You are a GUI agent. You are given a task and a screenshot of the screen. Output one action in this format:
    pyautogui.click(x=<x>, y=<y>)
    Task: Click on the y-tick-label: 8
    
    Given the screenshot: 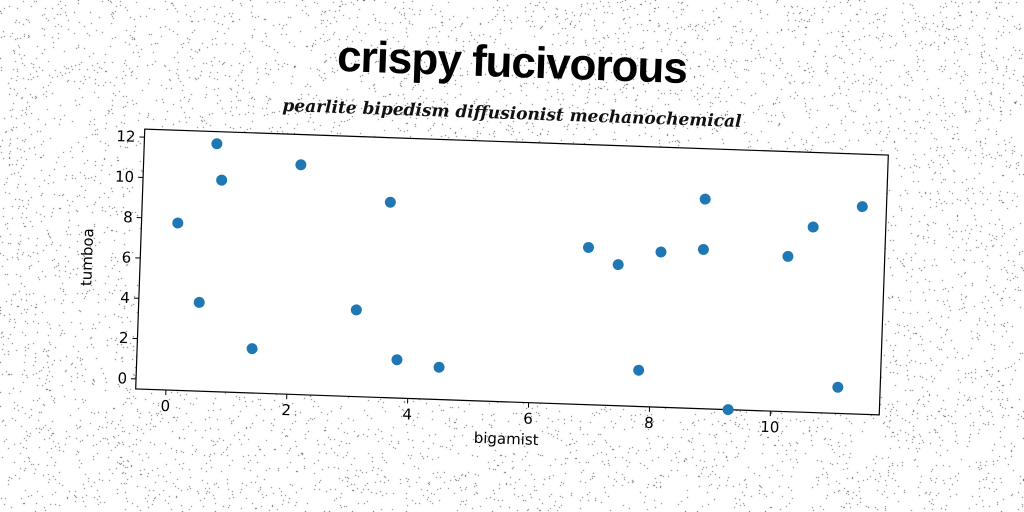 What is the action you would take?
    pyautogui.click(x=128, y=217)
    